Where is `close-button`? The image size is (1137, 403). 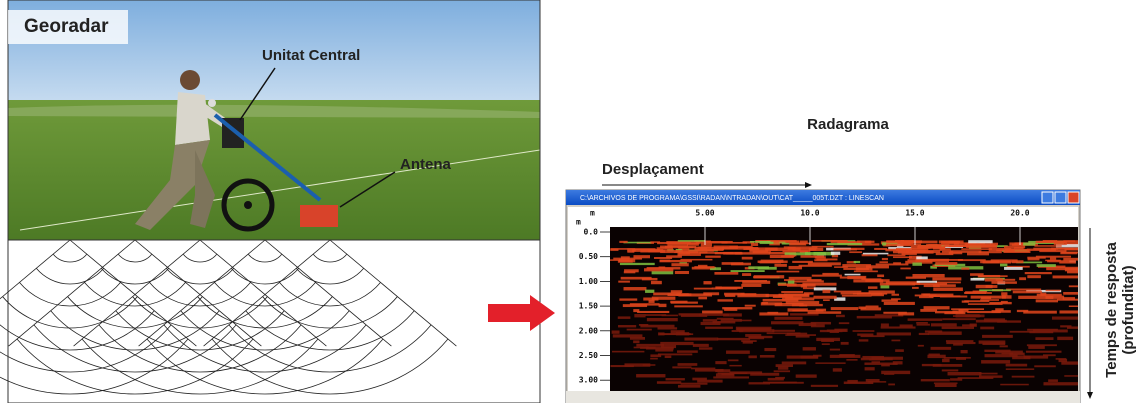 close-button is located at coordinates (1073, 197).